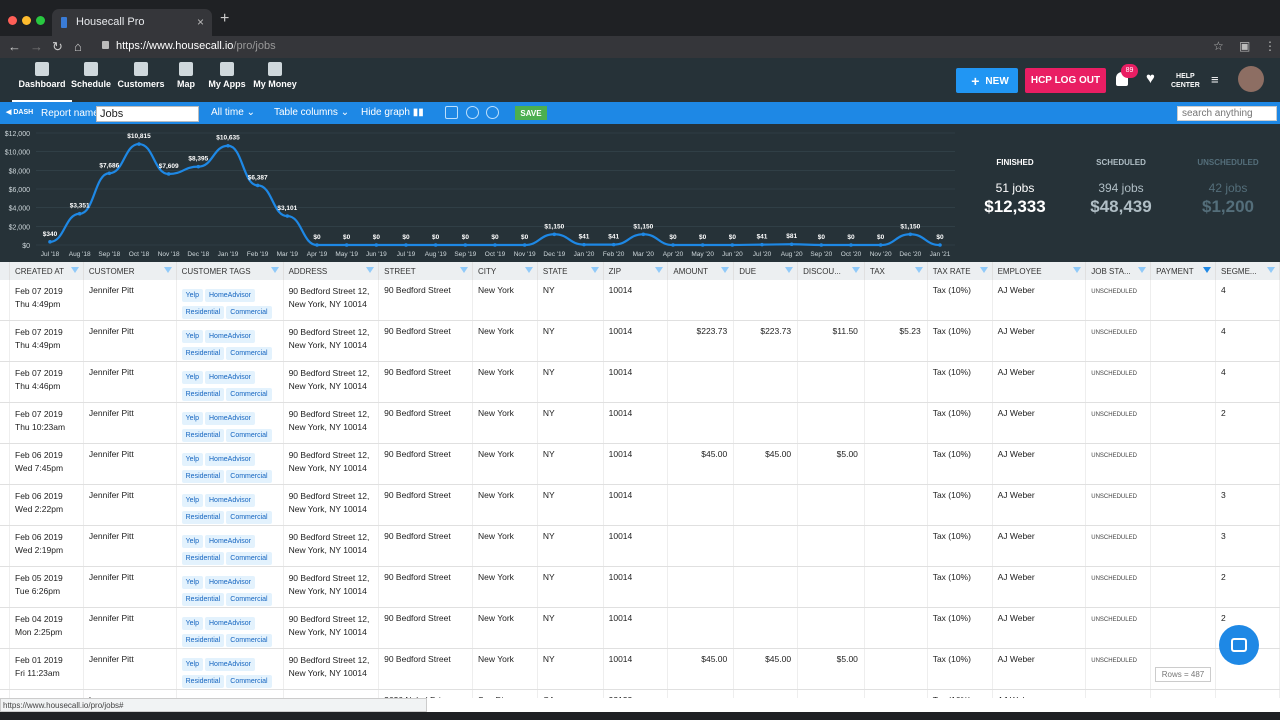 The height and width of the screenshot is (720, 1280). I want to click on column-header: DUE, so click(766, 271).